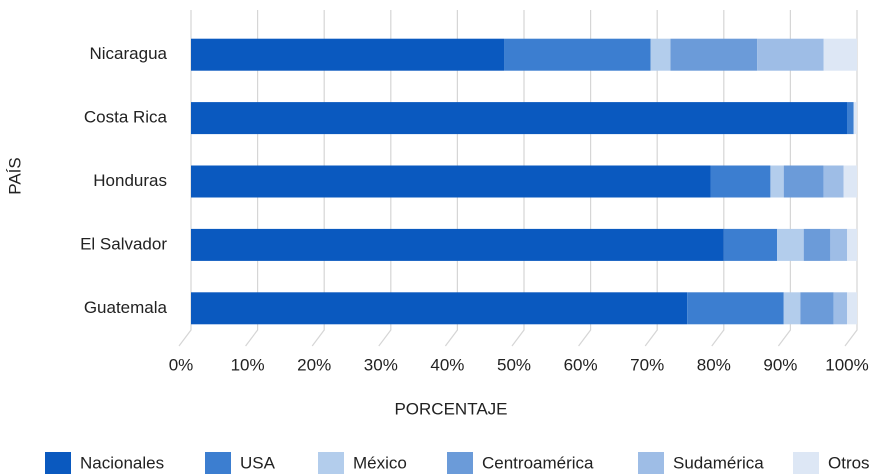 The width and height of the screenshot is (880, 474). I want to click on x-tick-label: 50%, so click(514, 364).